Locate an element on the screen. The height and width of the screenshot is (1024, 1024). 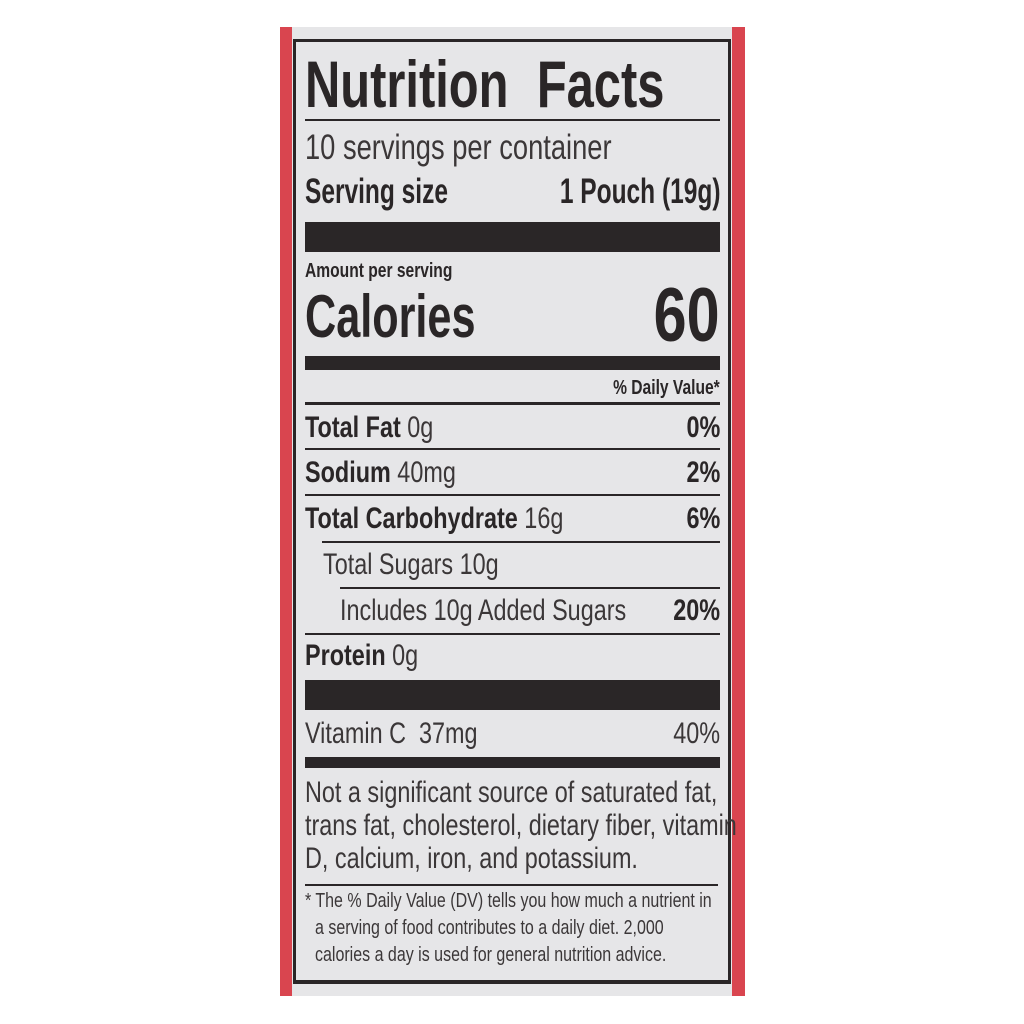
packaging-edge-right is located at coordinates (738, 511).